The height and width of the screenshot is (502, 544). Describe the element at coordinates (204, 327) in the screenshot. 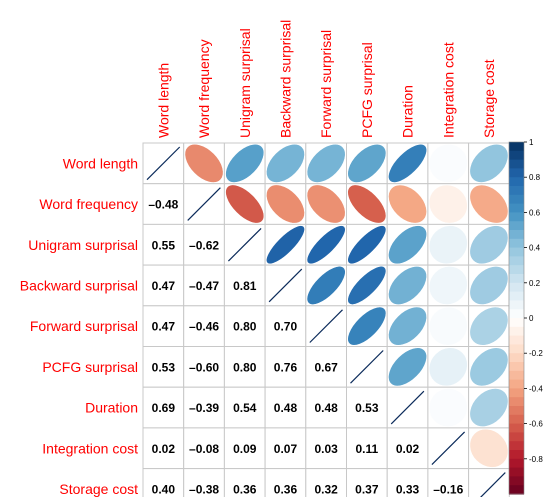

I see `correlation-value: –0.46` at that location.